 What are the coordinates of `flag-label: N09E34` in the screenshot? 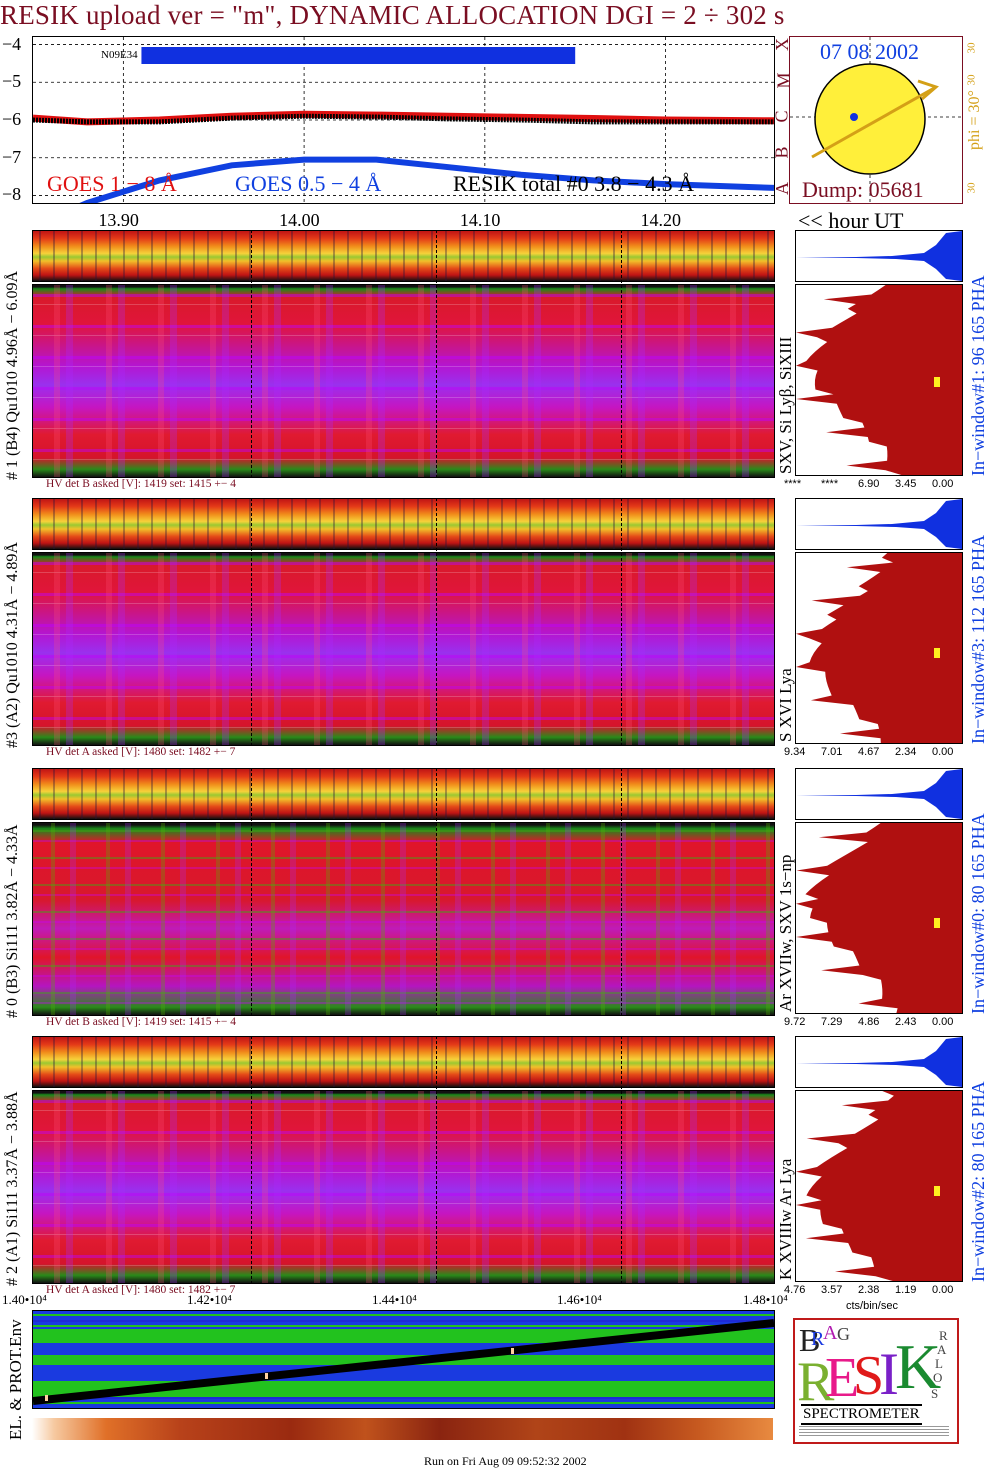 It's located at (119, 55).